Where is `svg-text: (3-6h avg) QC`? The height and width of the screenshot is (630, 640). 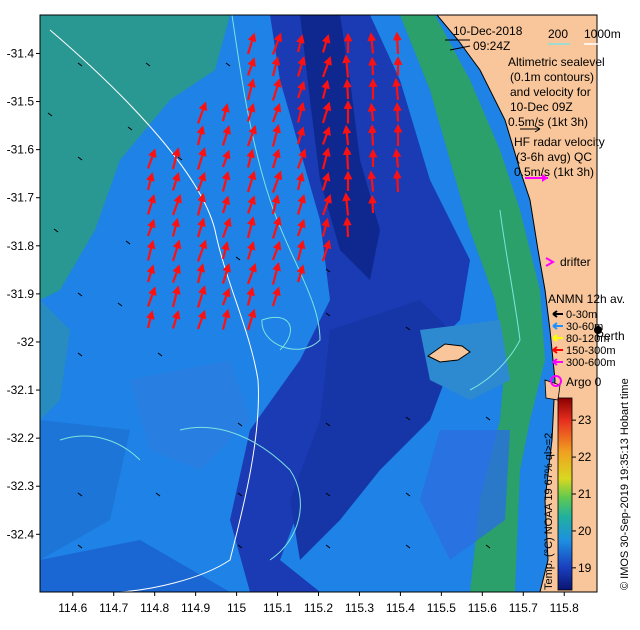 svg-text: (3-6h avg) QC is located at coordinates (554, 157).